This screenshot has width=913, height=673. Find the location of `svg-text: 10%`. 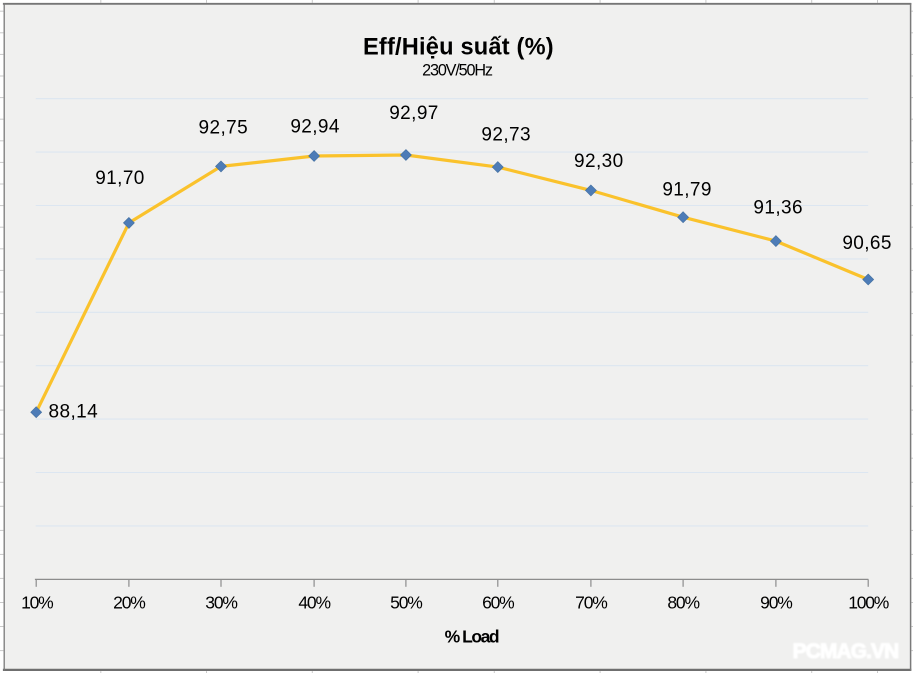

svg-text: 10% is located at coordinates (37, 602).